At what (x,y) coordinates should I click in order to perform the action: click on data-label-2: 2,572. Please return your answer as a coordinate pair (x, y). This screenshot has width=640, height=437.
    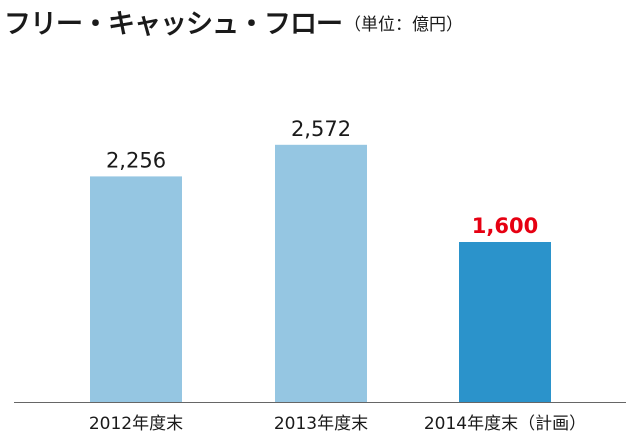
    Looking at the image, I should click on (321, 129).